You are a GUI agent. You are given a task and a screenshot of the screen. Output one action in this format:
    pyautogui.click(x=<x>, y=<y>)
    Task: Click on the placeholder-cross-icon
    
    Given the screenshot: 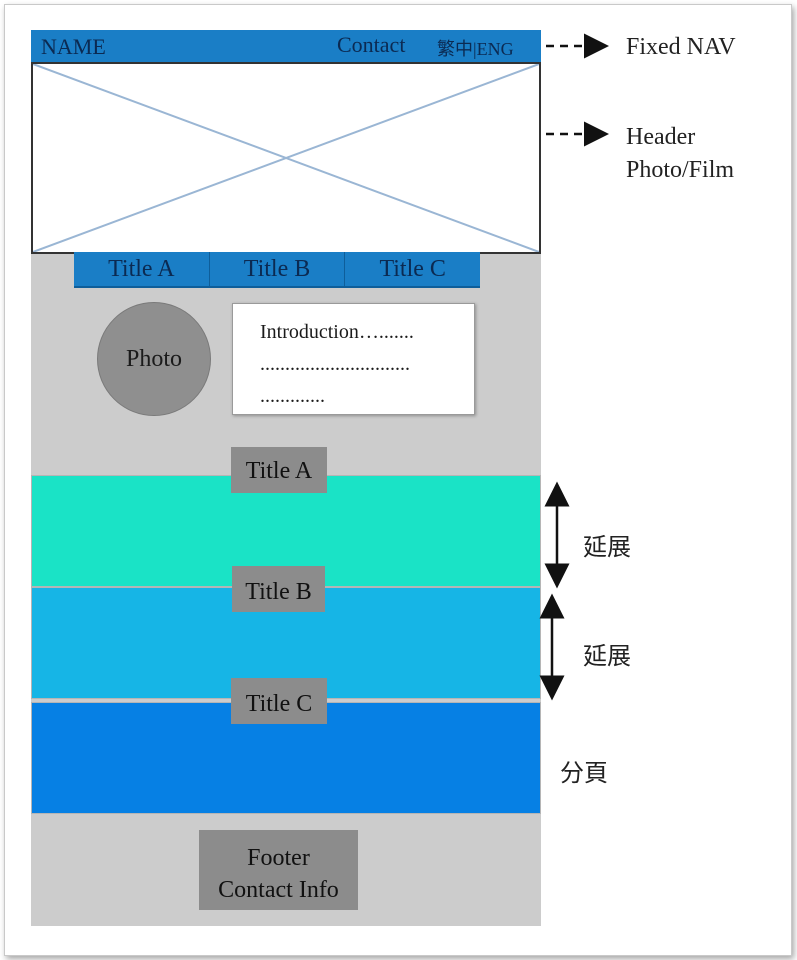 What is the action you would take?
    pyautogui.click(x=286, y=158)
    